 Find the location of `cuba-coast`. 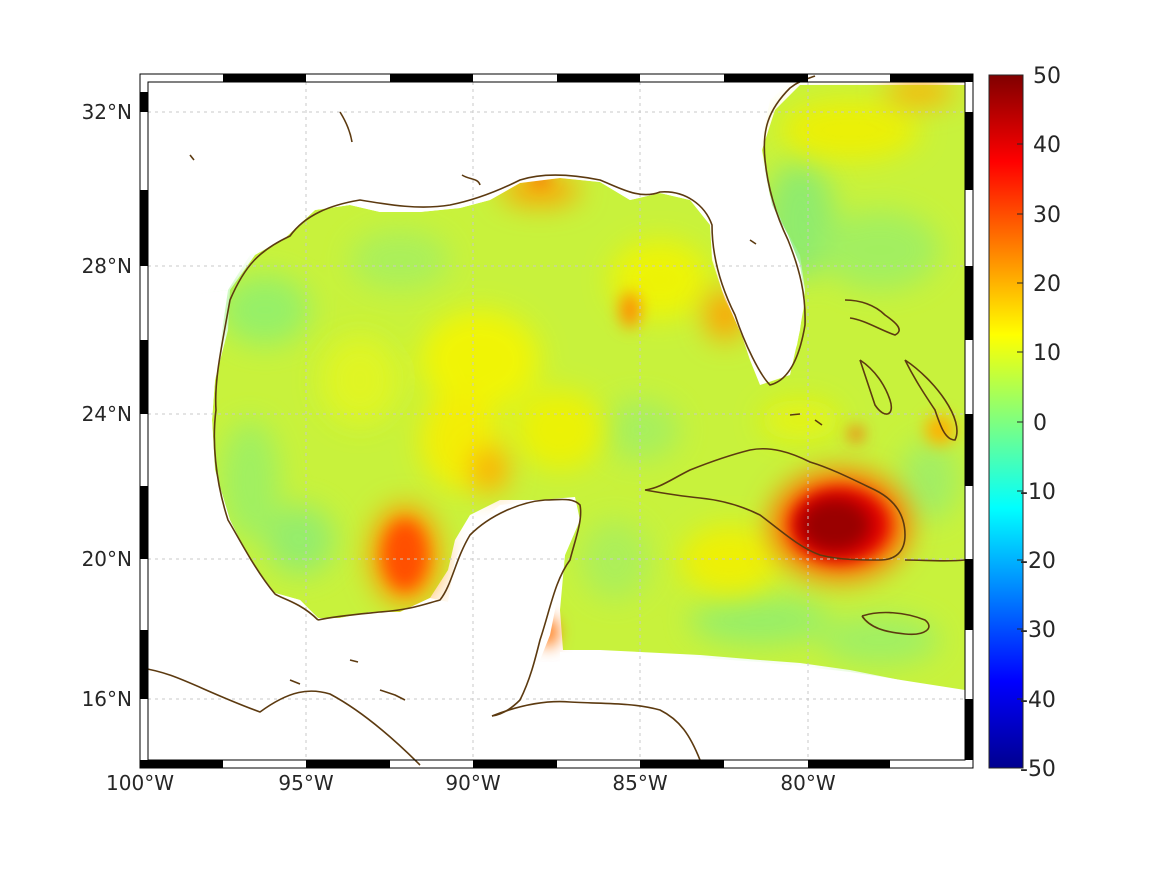

cuba-coast is located at coordinates (775, 504).